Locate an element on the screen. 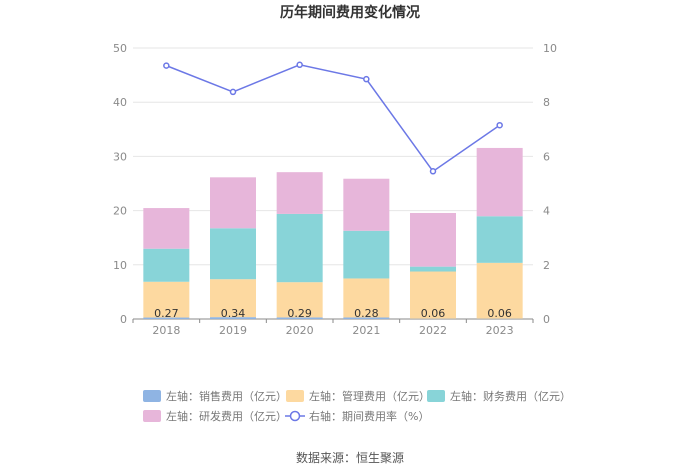 This screenshot has width=700, height=473. bar-data-label: 0.28 is located at coordinates (366, 313).